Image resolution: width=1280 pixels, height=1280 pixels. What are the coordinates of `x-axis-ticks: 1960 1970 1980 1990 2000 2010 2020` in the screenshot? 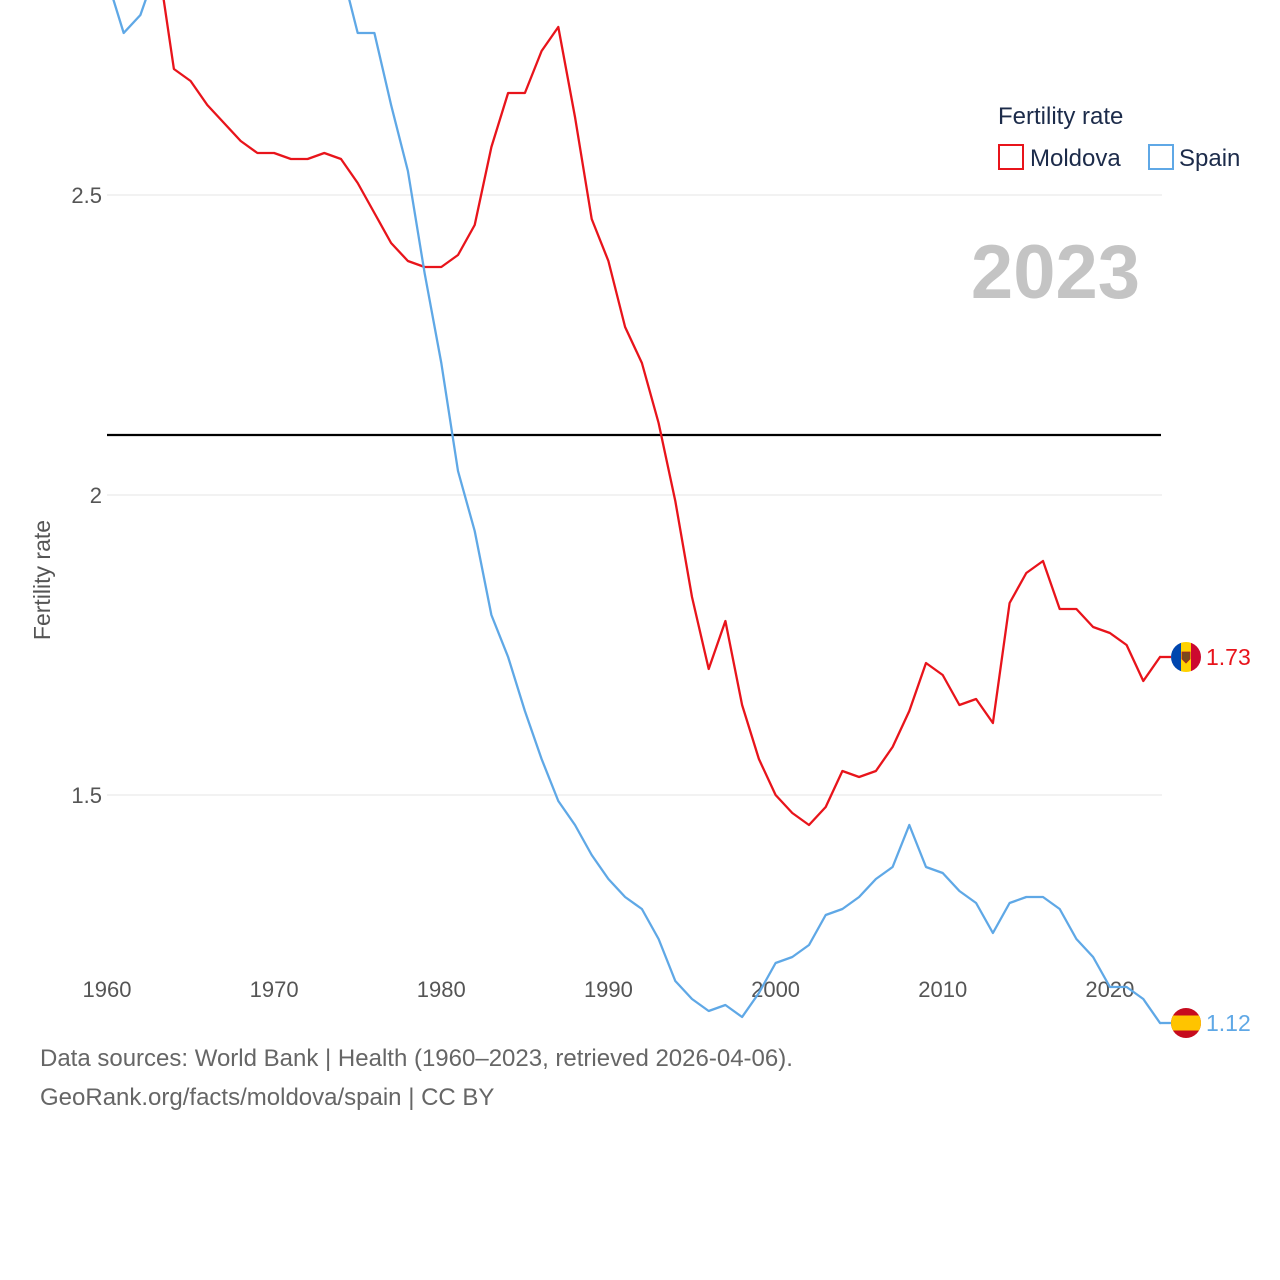 It's located at (609, 989).